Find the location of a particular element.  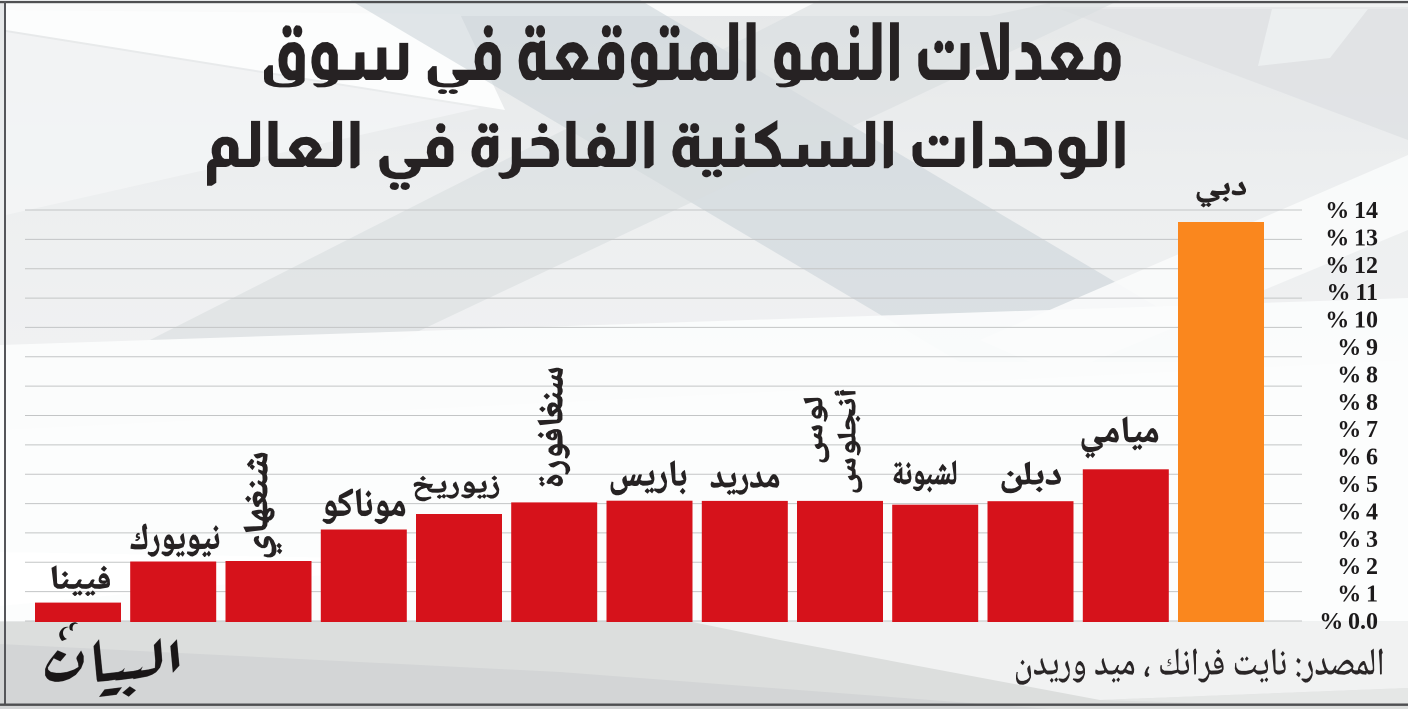

svg-text: % 2 is located at coordinates (1357, 567).